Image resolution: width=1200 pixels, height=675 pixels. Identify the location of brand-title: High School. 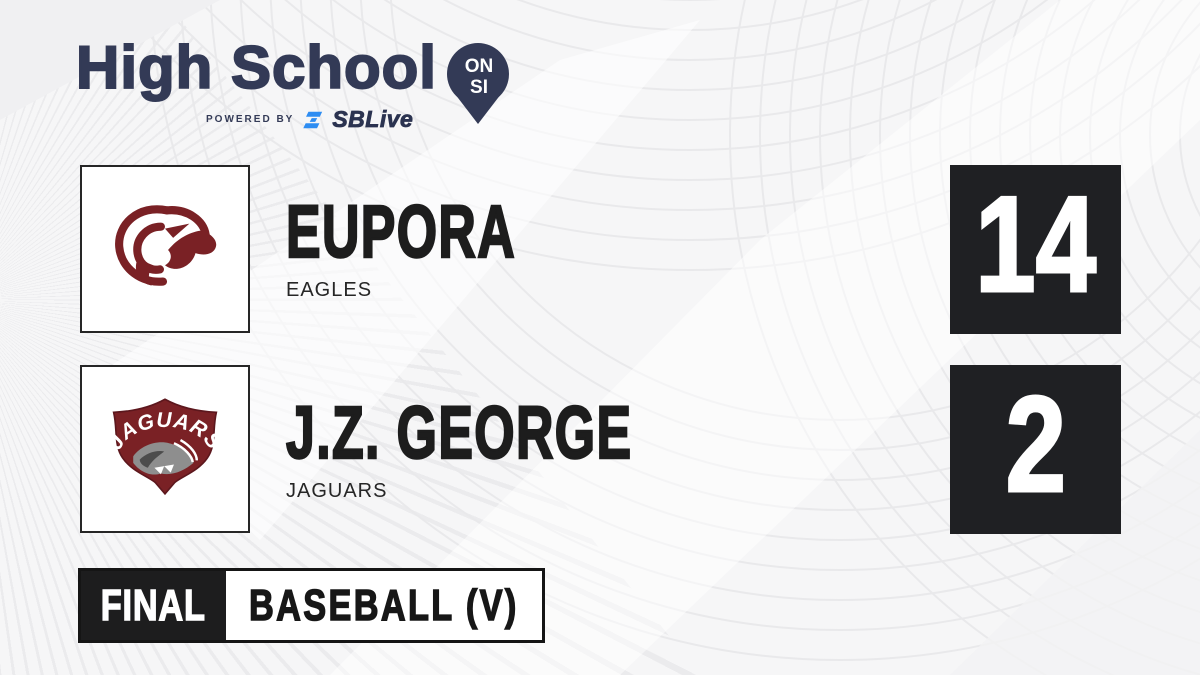
(256, 67).